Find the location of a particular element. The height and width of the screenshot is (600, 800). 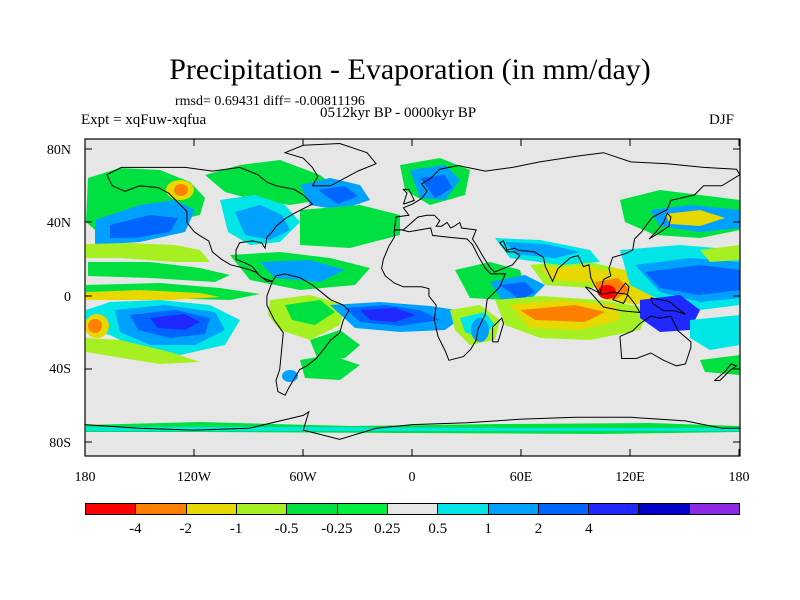

australia-coast is located at coordinates (655, 341).